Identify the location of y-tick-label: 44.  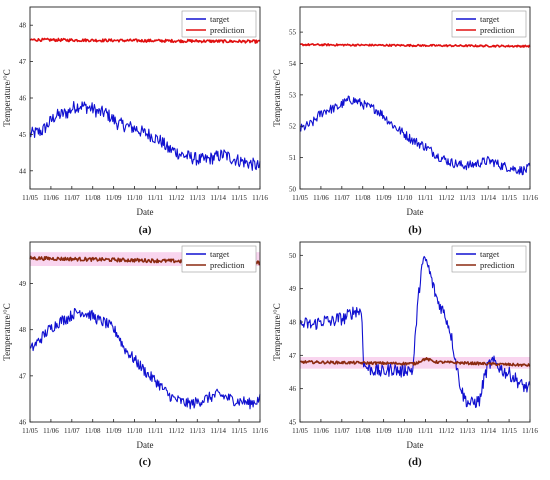
(23, 171).